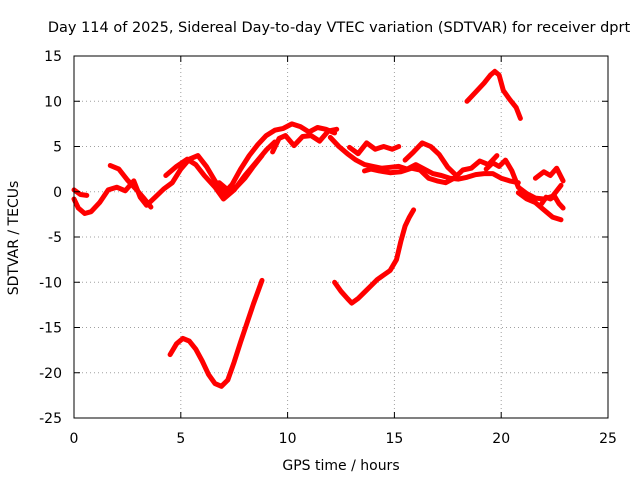 This screenshot has width=640, height=480. Describe the element at coordinates (50, 329) in the screenshot. I see `y-tick-label: -15` at that location.